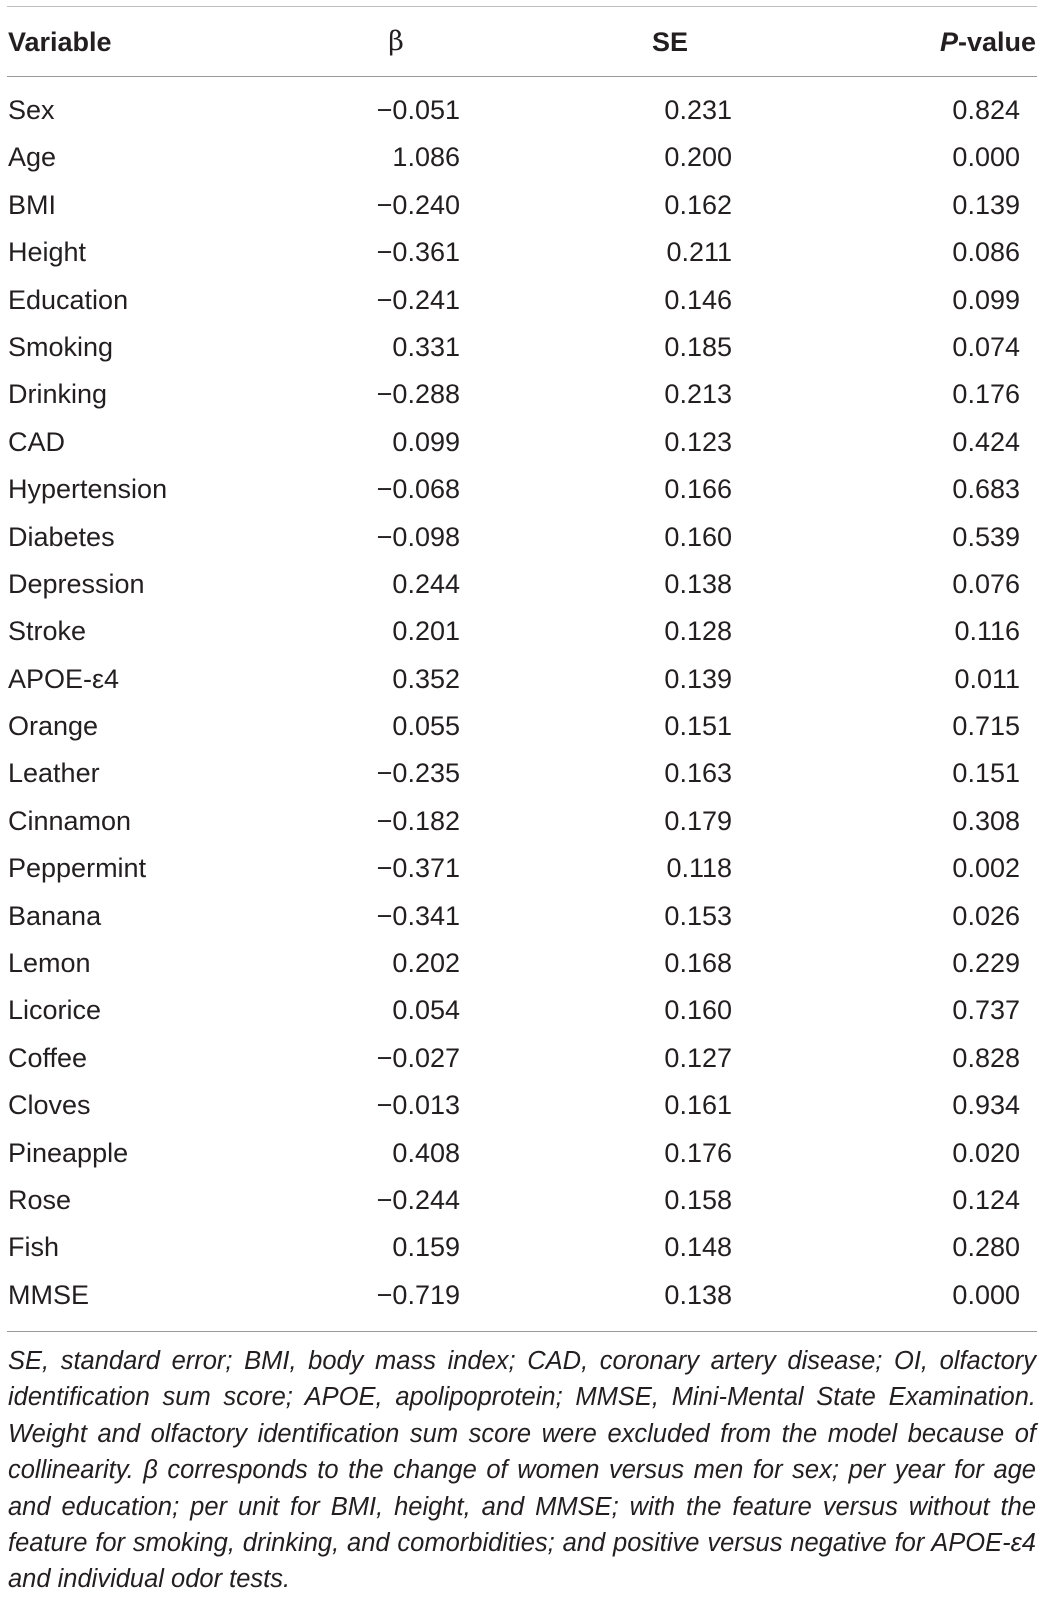 The image size is (1042, 1604). Describe the element at coordinates (698, 631) in the screenshot. I see `cell-se: 0.128` at that location.